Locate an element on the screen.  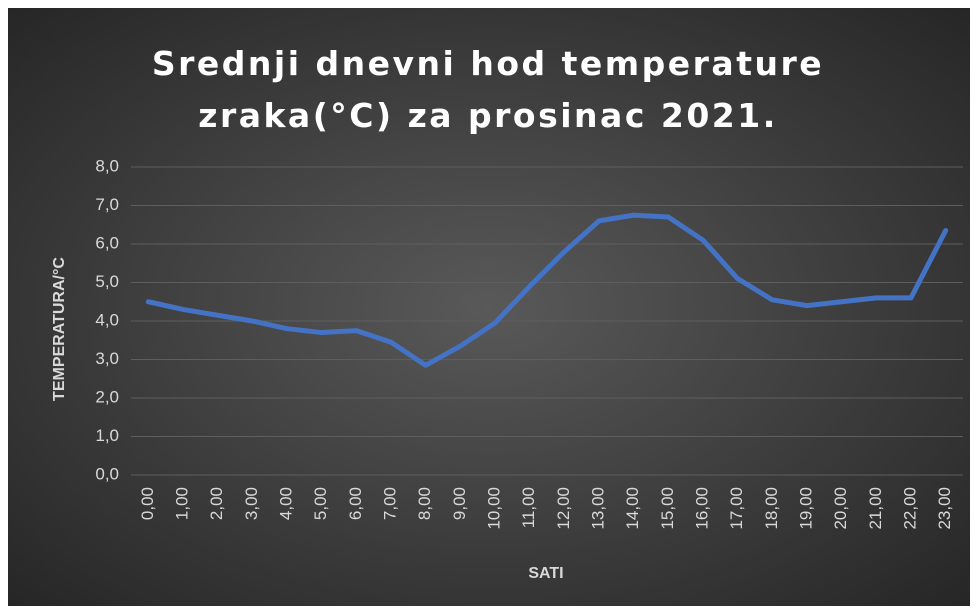
x-tick-label: 13,00 is located at coordinates (597, 508).